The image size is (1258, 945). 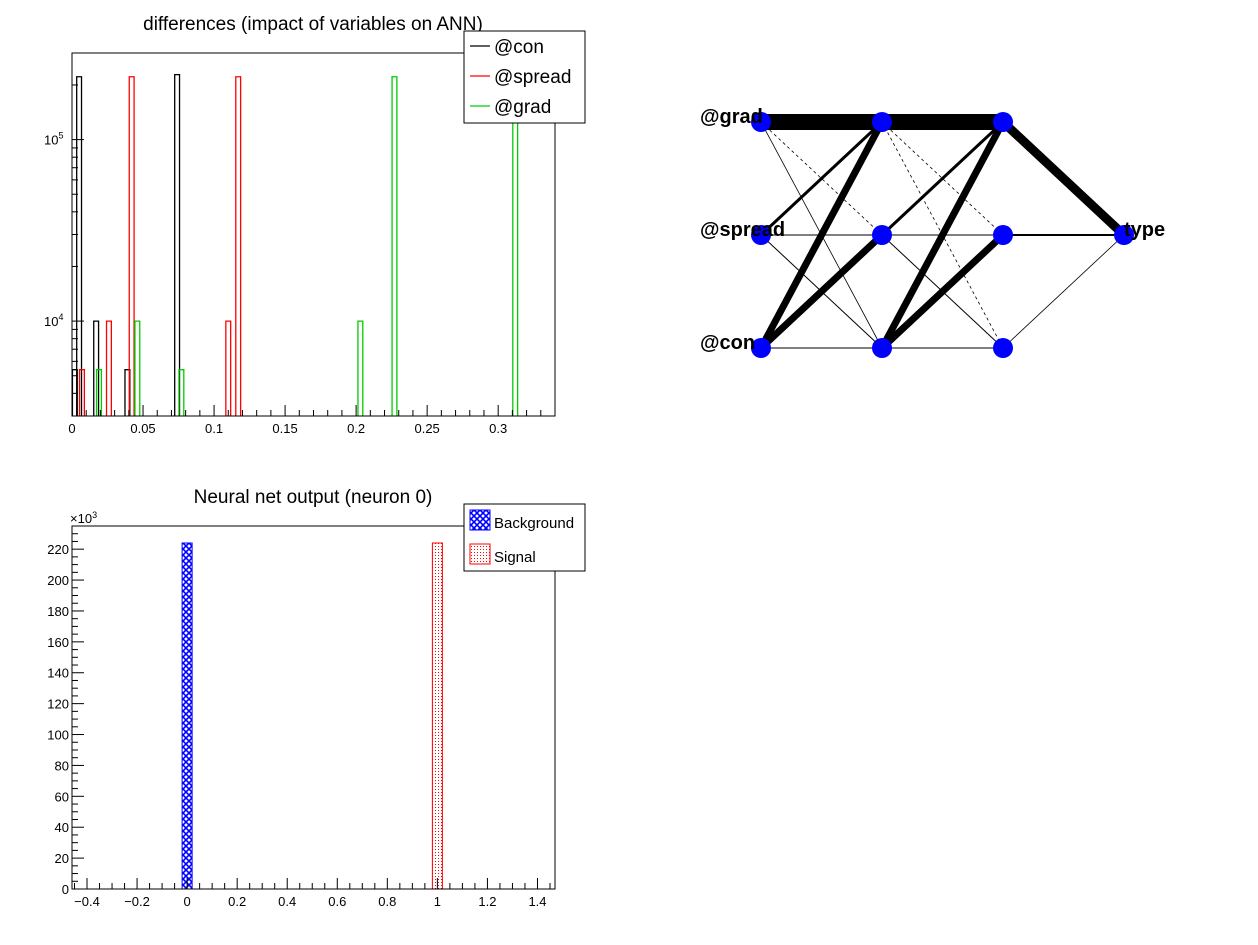 What do you see at coordinates (295, 244) in the screenshot?
I see `differences-bars` at bounding box center [295, 244].